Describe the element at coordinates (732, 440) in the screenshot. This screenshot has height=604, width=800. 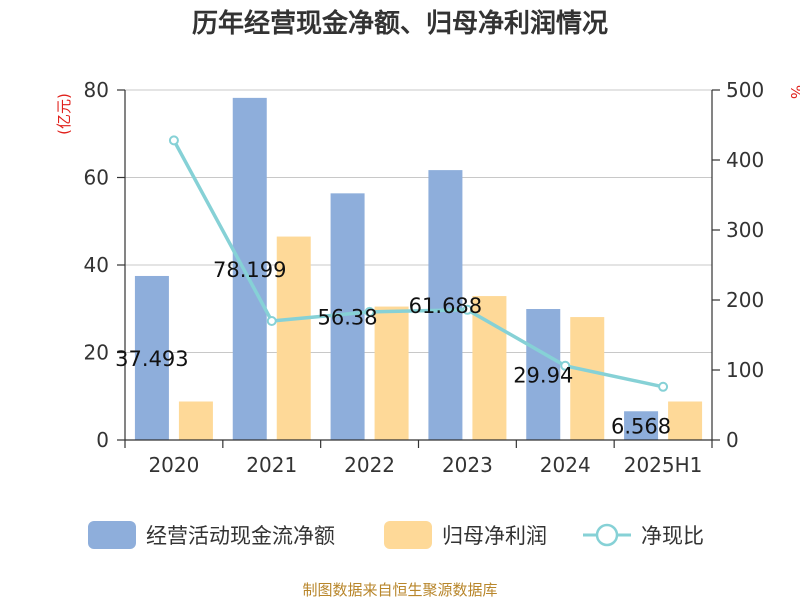
I see `right-axis-tick-label: 0` at that location.